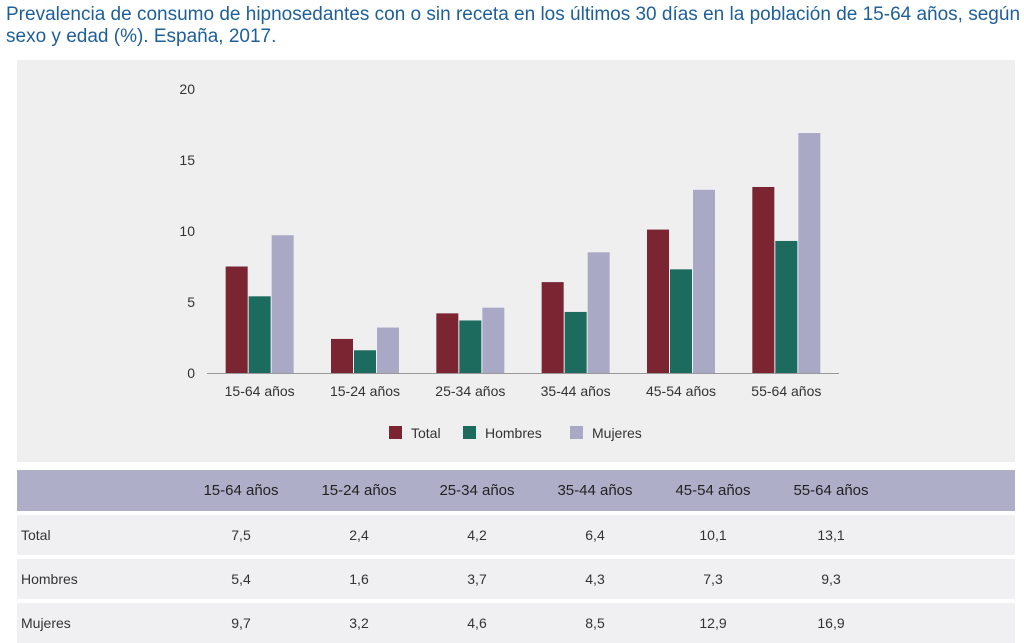 This screenshot has height=643, width=1024. Describe the element at coordinates (187, 89) in the screenshot. I see `y-tick-label: 20` at that location.